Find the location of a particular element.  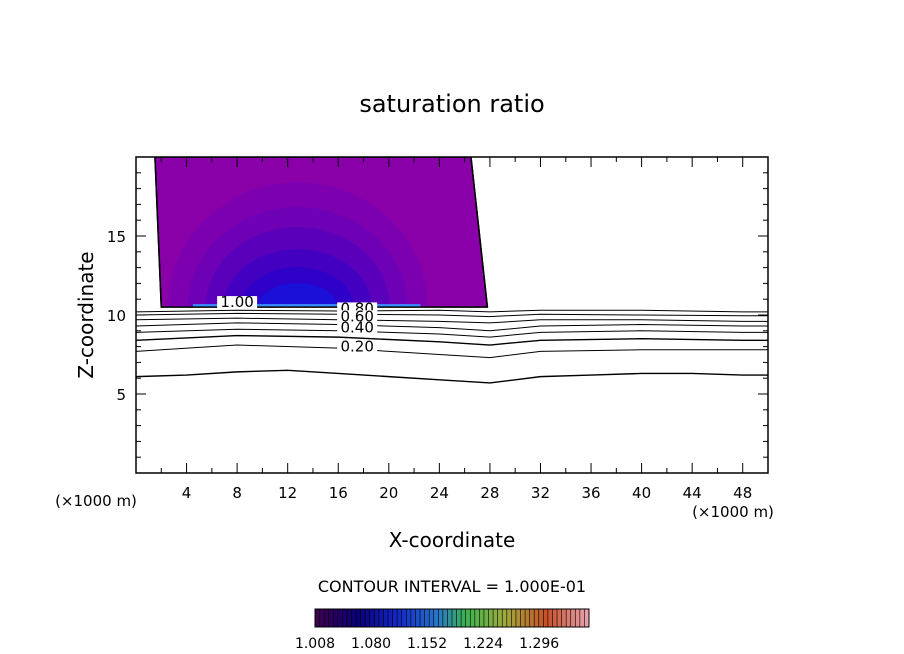

contour-label: 0.60 is located at coordinates (356, 316).